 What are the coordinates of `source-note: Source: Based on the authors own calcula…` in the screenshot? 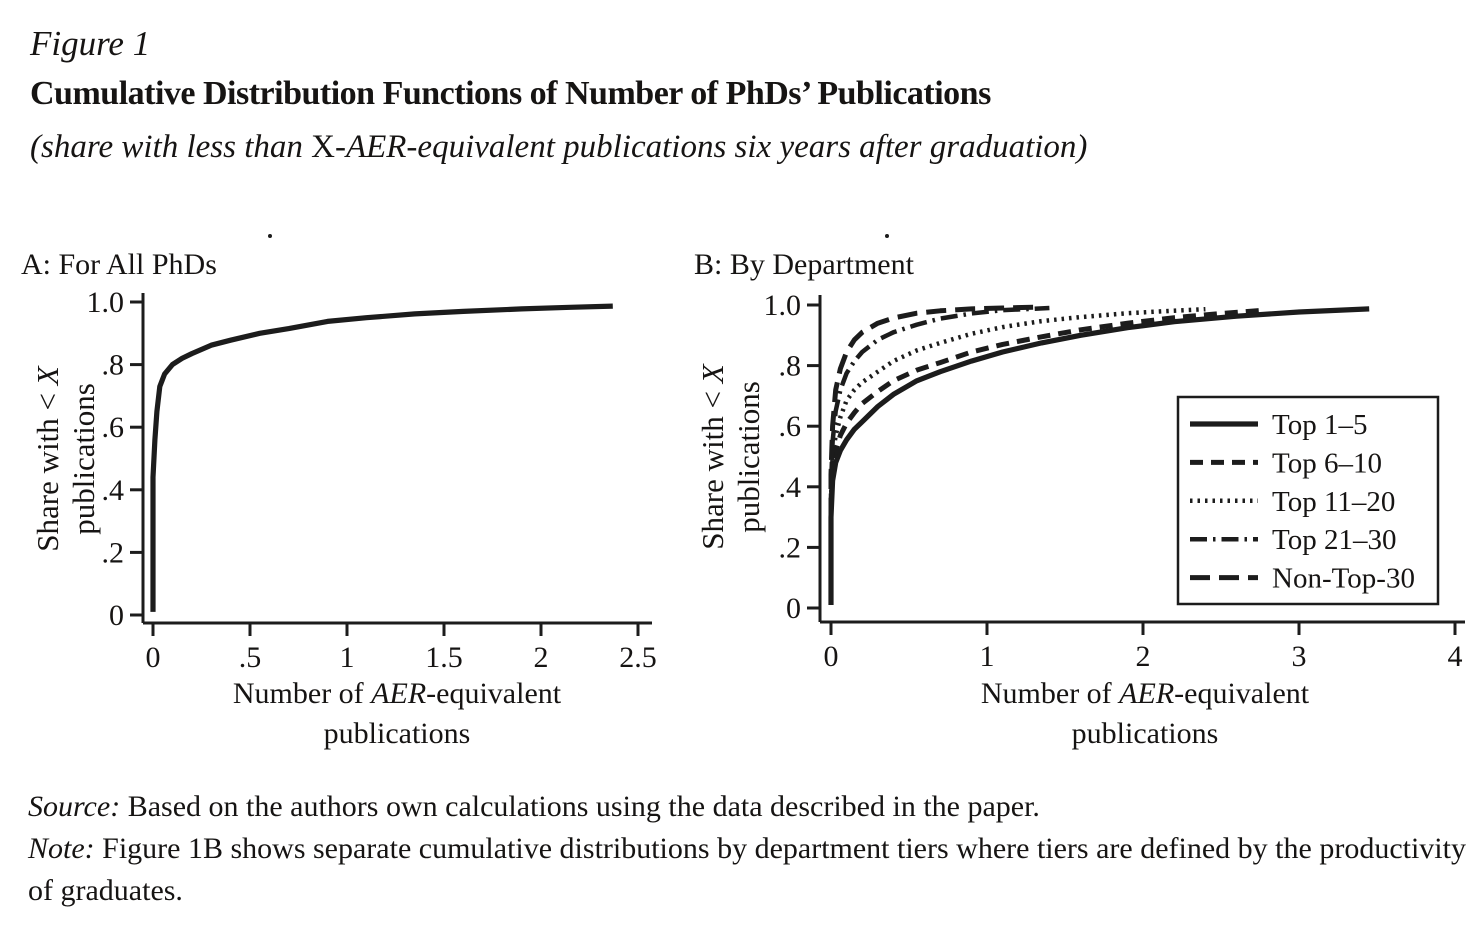 It's located at (534, 806).